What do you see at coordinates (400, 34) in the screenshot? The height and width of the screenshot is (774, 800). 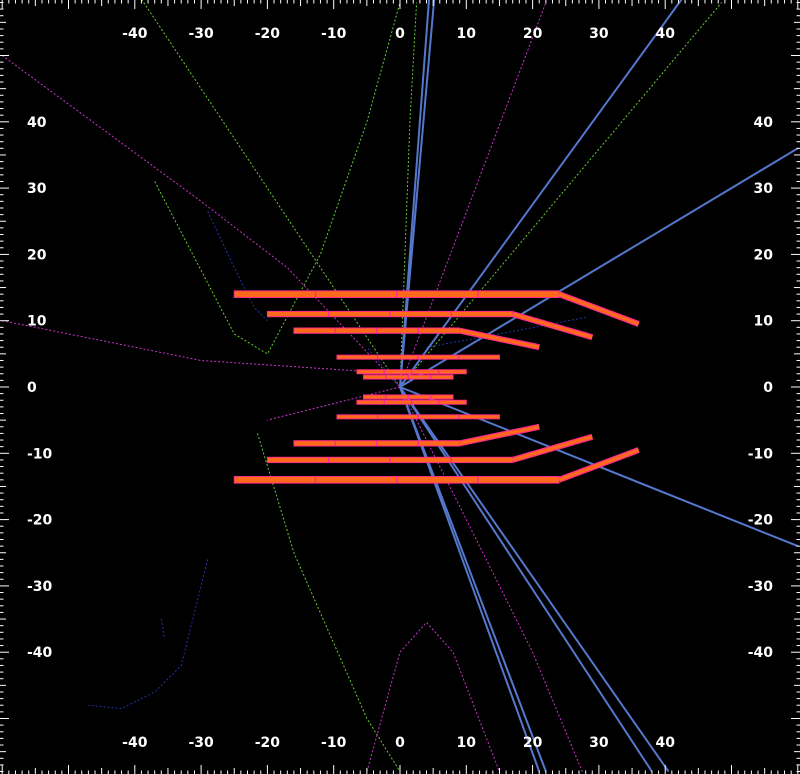 I see `top-x-tick-label: 0` at bounding box center [400, 34].